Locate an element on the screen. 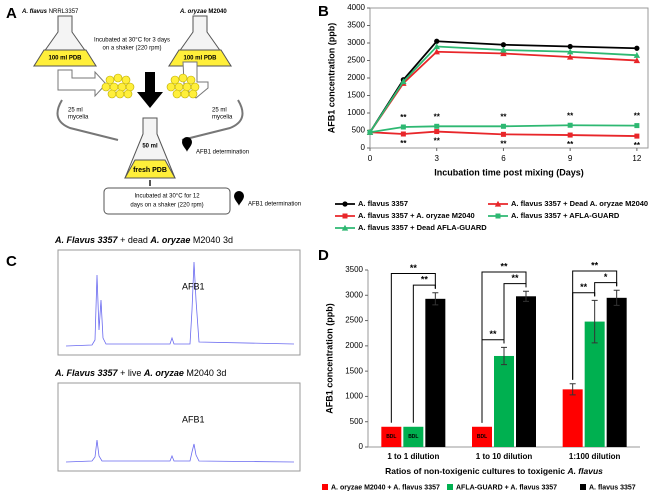 Image resolution: width=660 pixels, height=497 pixels. flask-label: A. oryzae M2040 is located at coordinates (203, 12).